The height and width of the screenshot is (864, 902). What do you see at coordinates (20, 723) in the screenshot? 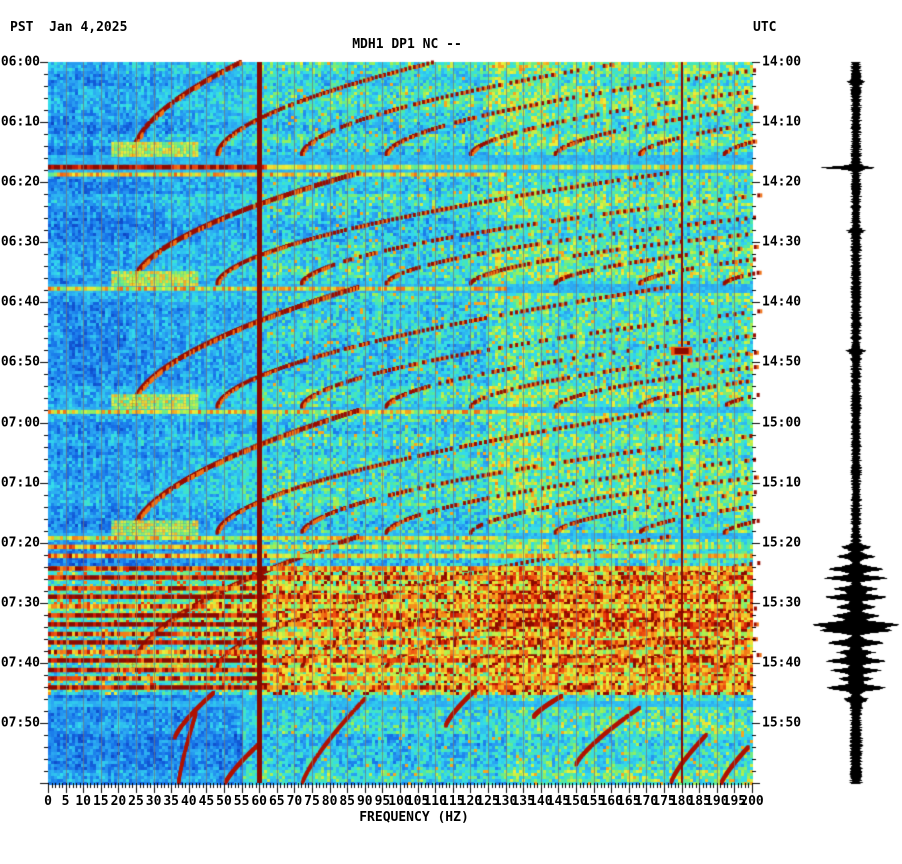
I see `time-label-left: 07:50` at bounding box center [20, 723].